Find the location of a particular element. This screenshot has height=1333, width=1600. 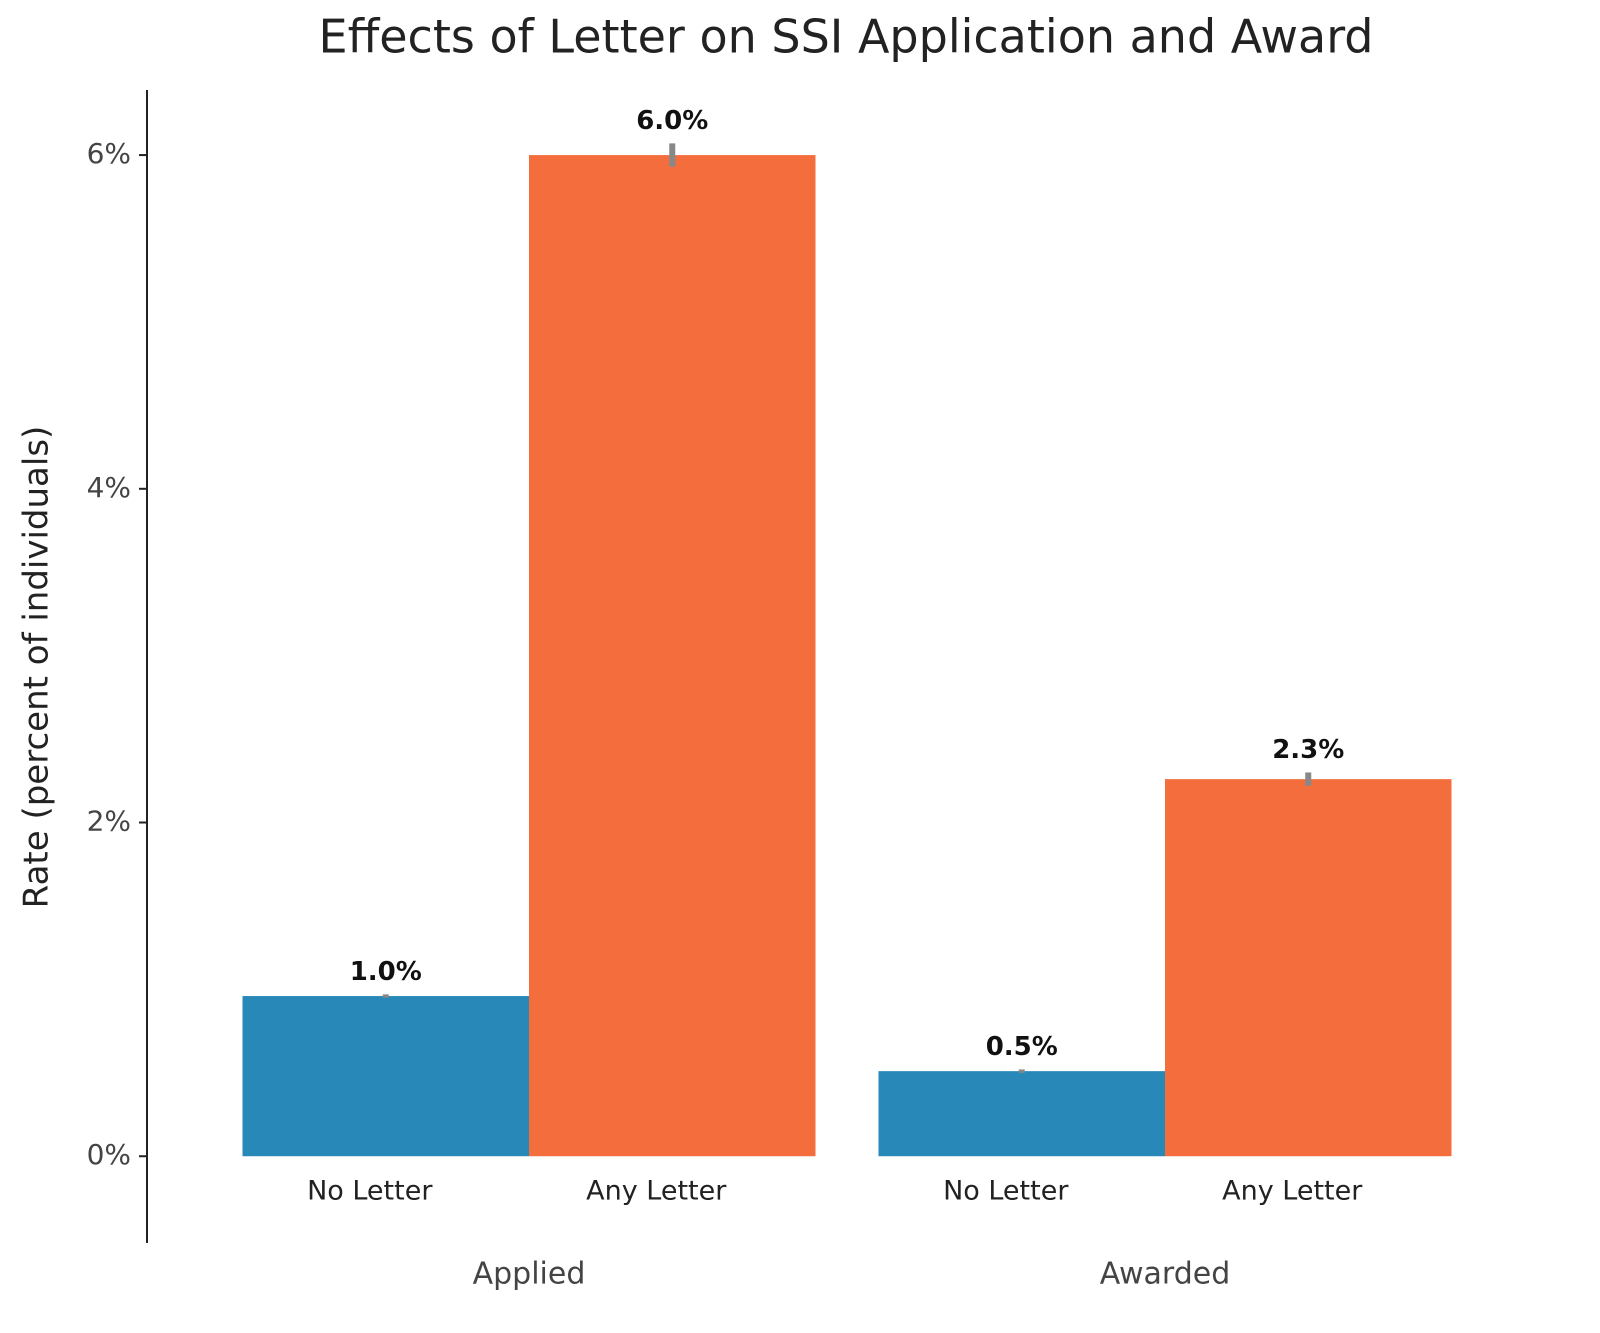

y-tick-label: 6% is located at coordinates (109, 153).